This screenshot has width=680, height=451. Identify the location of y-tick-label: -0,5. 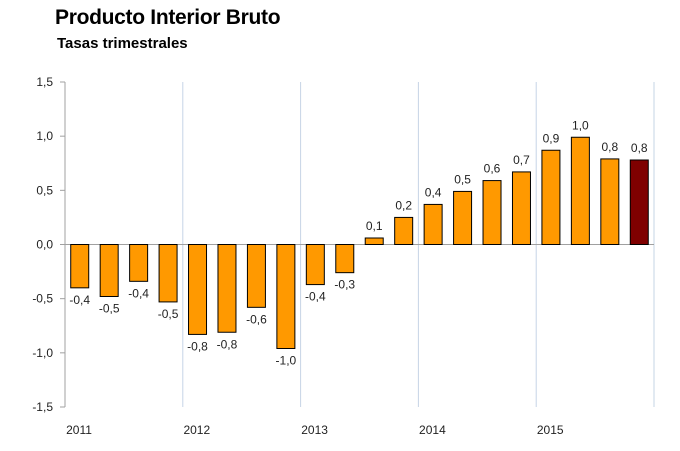
(42, 299).